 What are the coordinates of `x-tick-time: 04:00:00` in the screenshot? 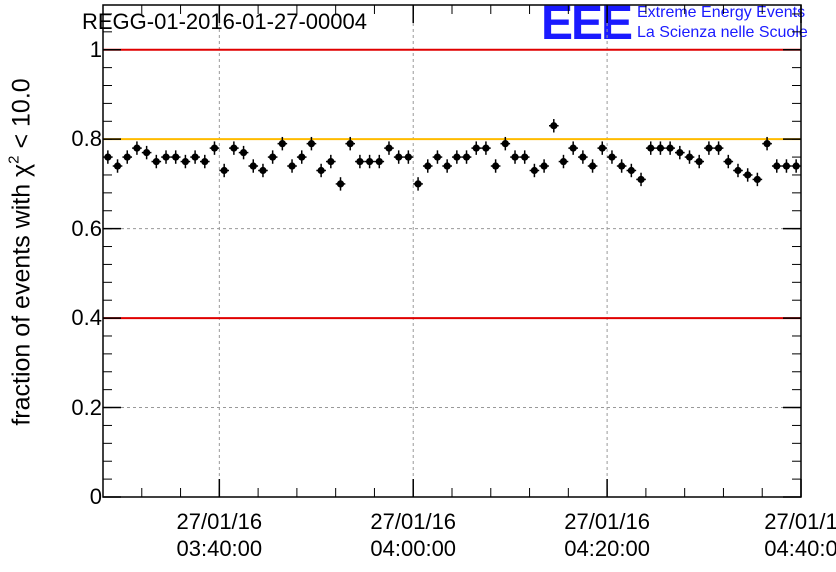 It's located at (413, 548).